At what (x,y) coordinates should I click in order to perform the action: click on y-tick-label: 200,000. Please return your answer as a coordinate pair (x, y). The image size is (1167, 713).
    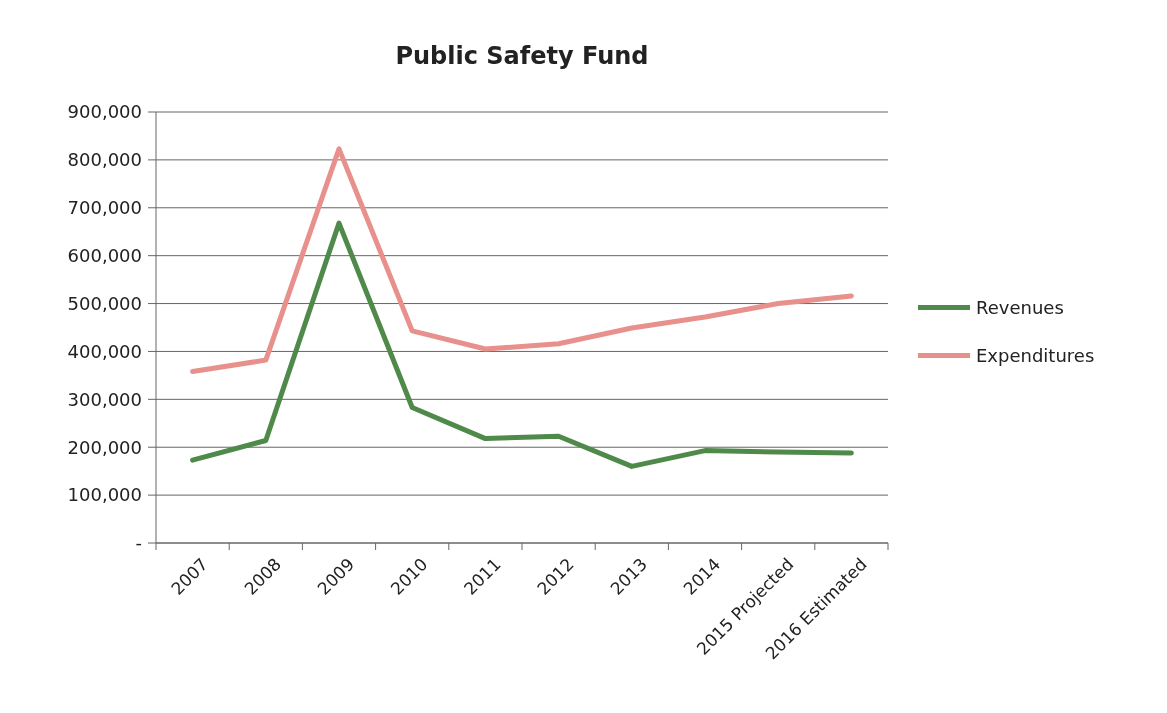
    Looking at the image, I should click on (104, 447).